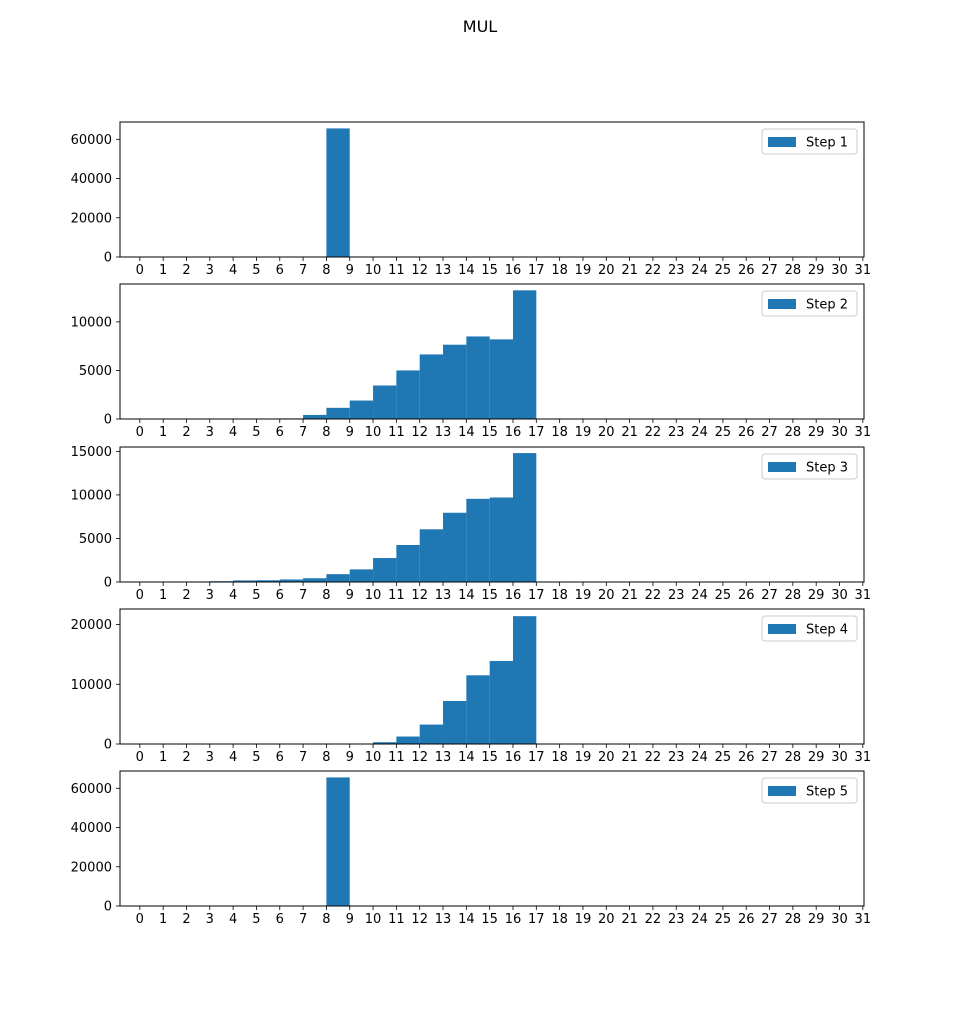 This screenshot has height=1018, width=960. What do you see at coordinates (746, 919) in the screenshot?
I see `x-tick-label: 26` at bounding box center [746, 919].